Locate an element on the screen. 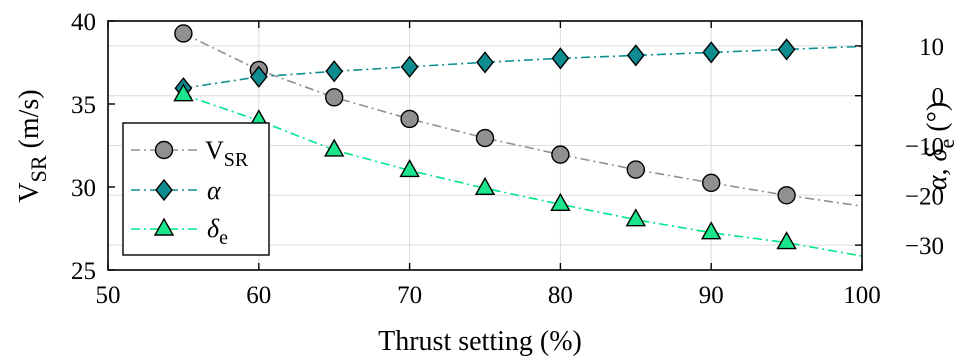  x-axis-title: Thrust setting (%) is located at coordinates (480, 341).